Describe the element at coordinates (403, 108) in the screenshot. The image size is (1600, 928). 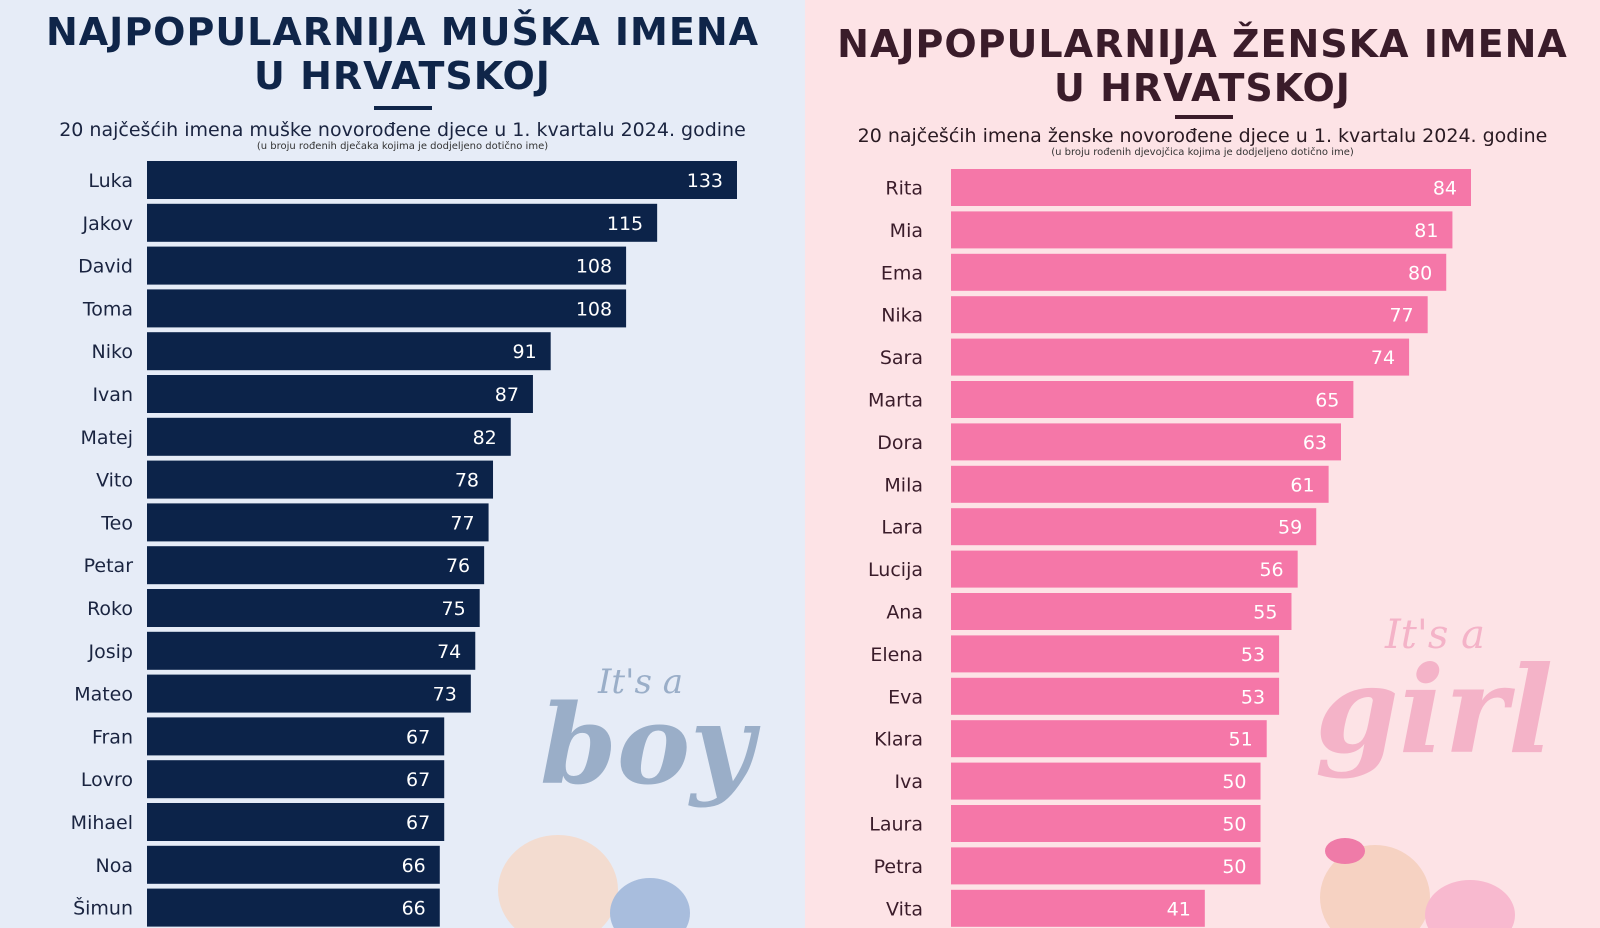
I see `boys-title-divider` at that location.